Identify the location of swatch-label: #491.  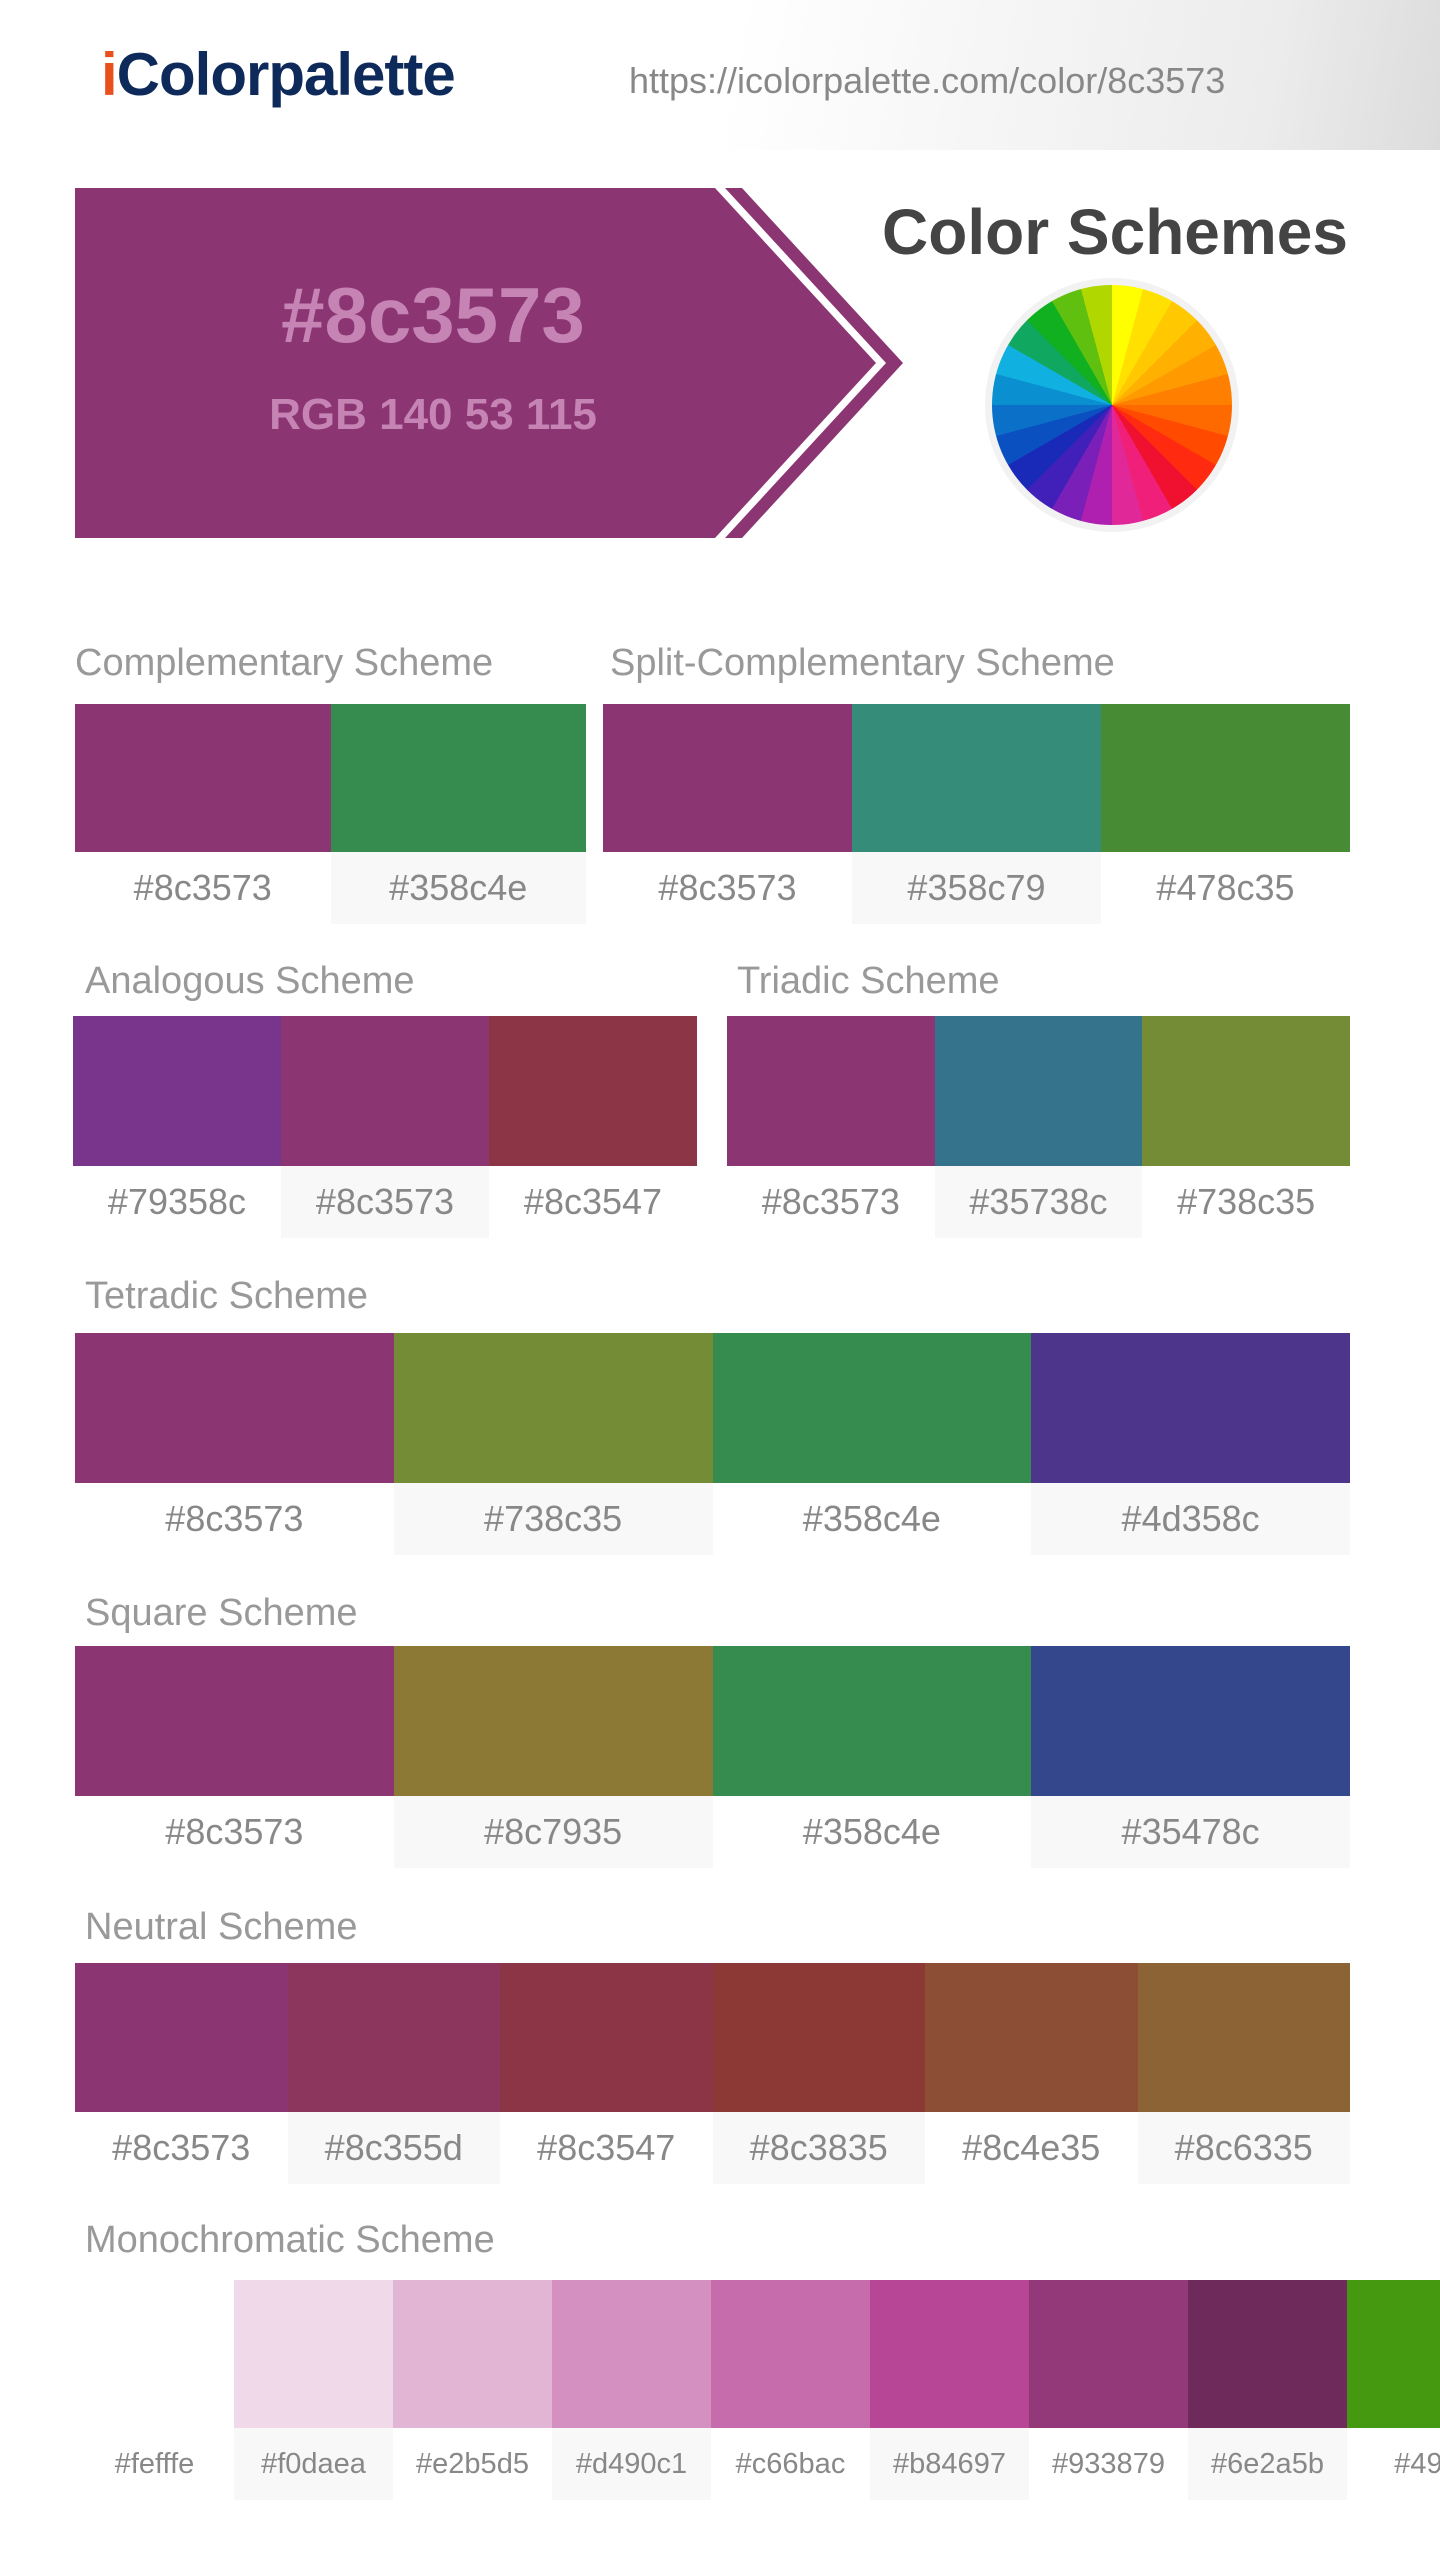
(1393, 2464).